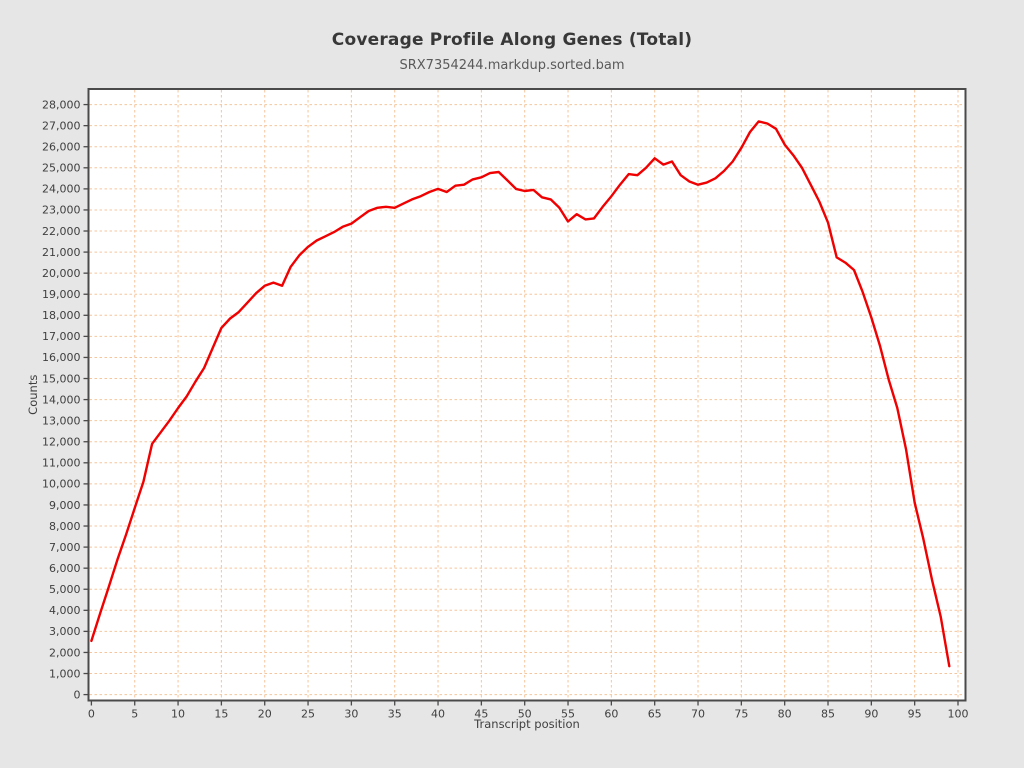 The width and height of the screenshot is (1024, 768). What do you see at coordinates (308, 714) in the screenshot?
I see `x-tick-label: 25` at bounding box center [308, 714].